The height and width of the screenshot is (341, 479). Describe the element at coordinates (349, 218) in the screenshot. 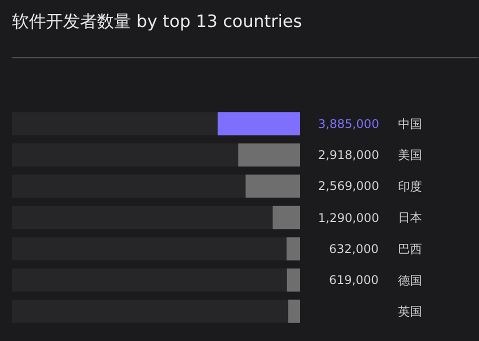

I see `data-label: 1,290,000` at that location.